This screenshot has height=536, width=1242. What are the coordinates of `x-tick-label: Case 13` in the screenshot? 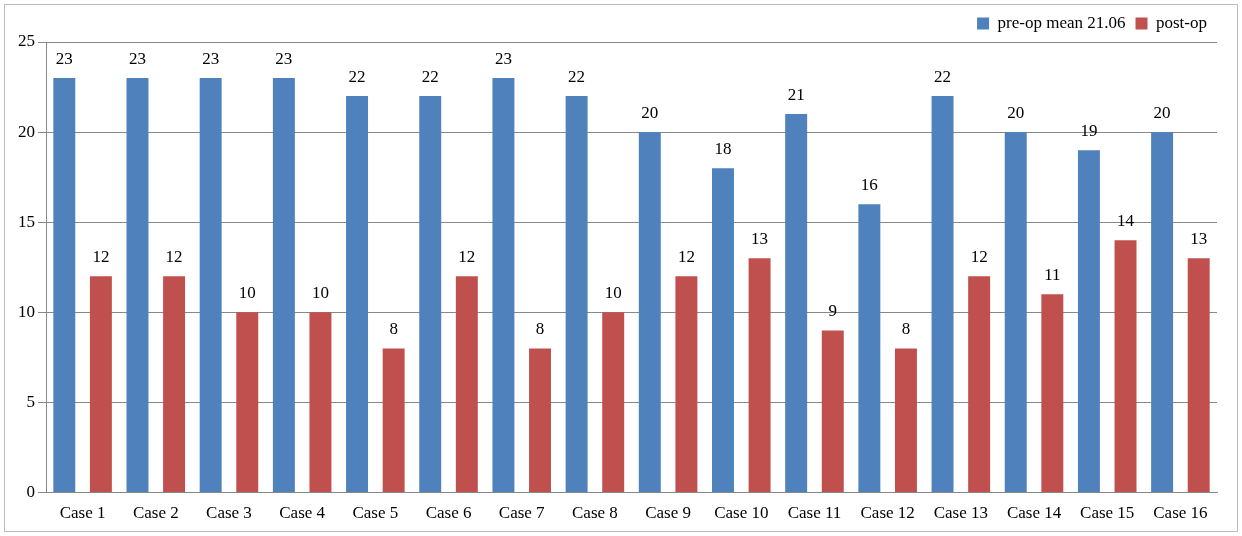 It's located at (960, 513).